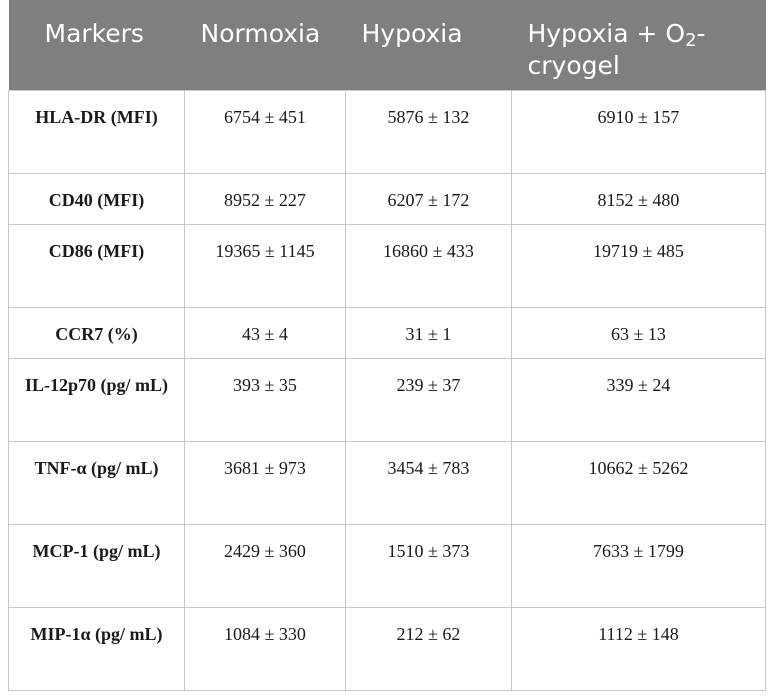 The image size is (772, 699). I want to click on marker-cell: CD40 (MFI), so click(96, 199).